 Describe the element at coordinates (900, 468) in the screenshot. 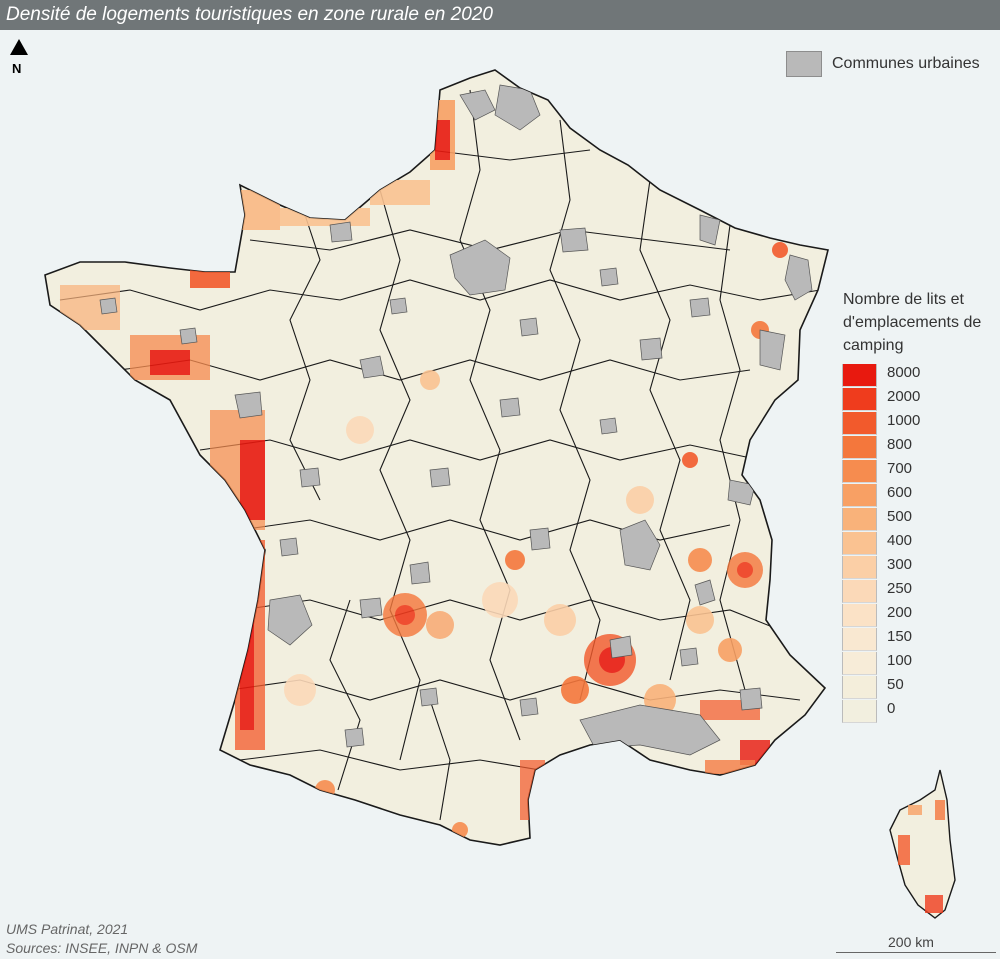

I see `legend-label-700: 700` at that location.